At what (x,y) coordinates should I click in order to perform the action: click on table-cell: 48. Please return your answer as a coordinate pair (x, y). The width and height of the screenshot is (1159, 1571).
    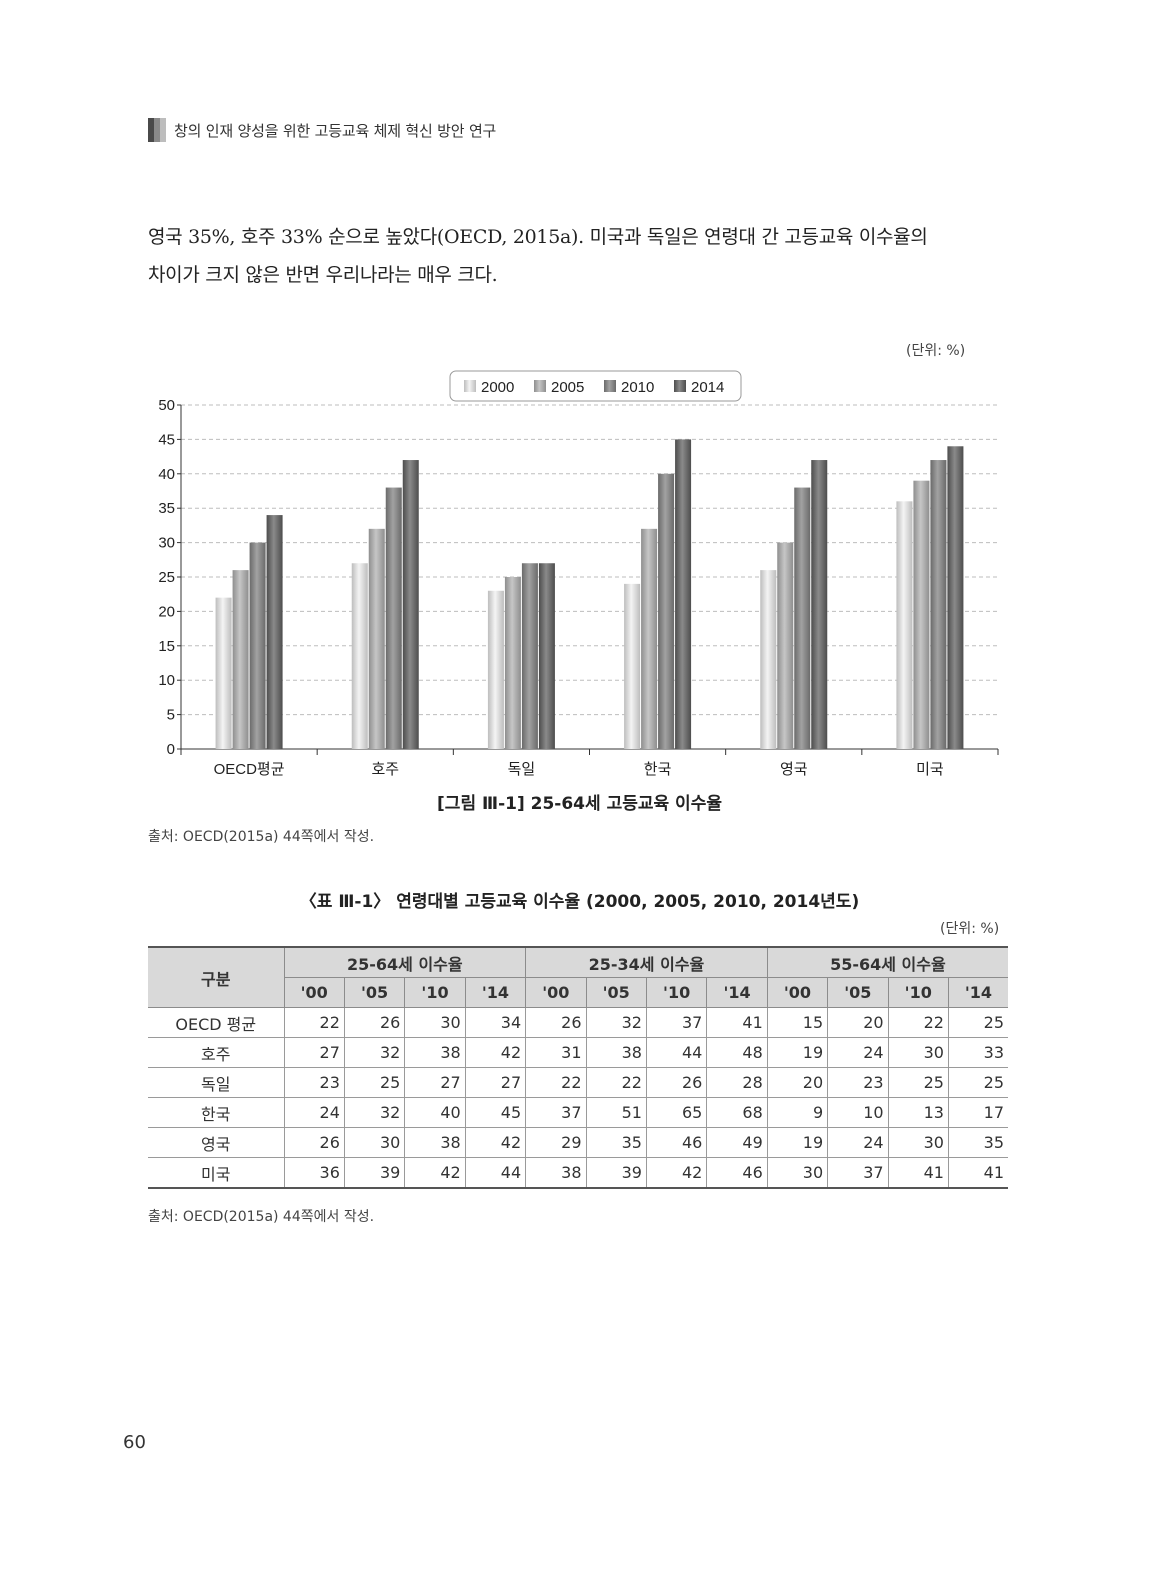
    Looking at the image, I should click on (737, 1052).